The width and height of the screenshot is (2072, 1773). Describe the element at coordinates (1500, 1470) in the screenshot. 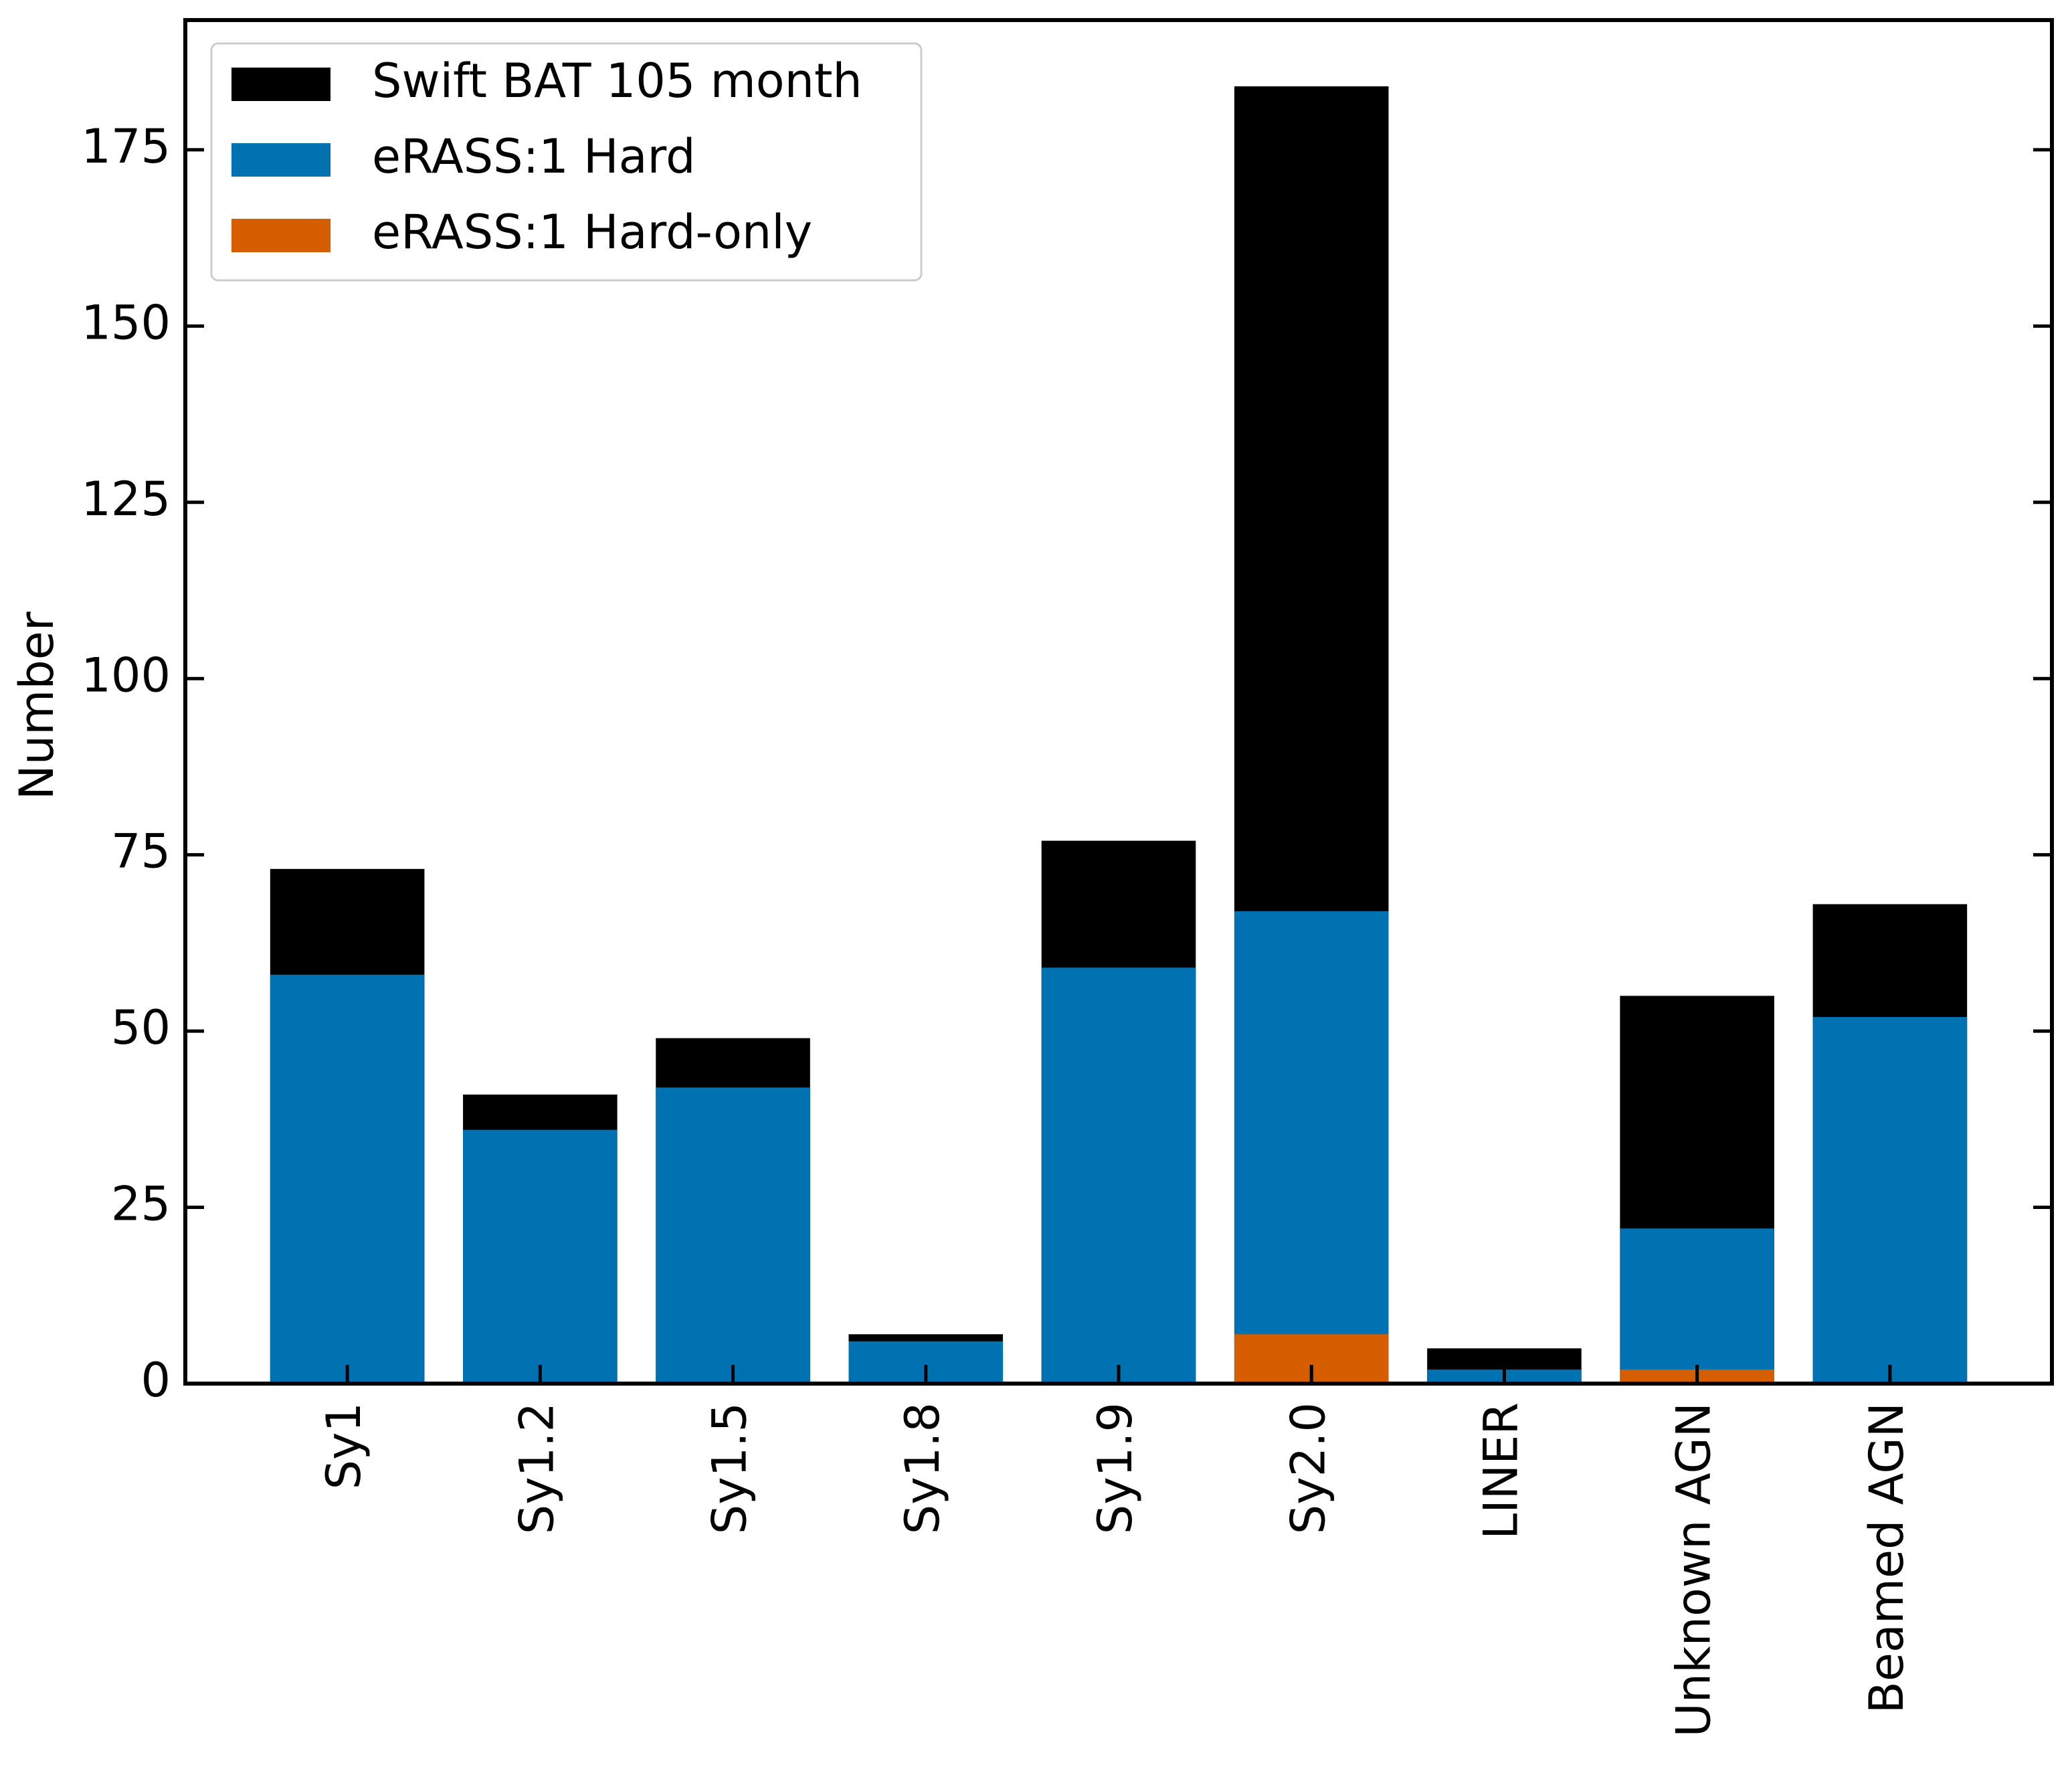

I see `x-tick-label: LINER` at that location.